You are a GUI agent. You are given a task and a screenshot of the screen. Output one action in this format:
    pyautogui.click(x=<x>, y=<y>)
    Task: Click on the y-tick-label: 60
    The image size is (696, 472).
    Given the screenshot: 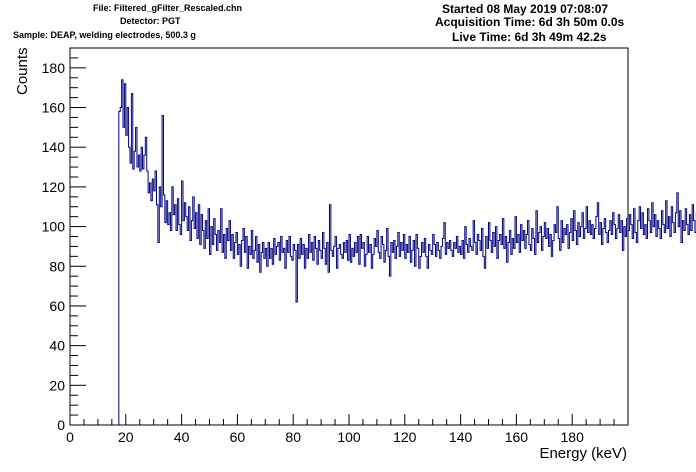 What is the action you would take?
    pyautogui.click(x=57, y=306)
    